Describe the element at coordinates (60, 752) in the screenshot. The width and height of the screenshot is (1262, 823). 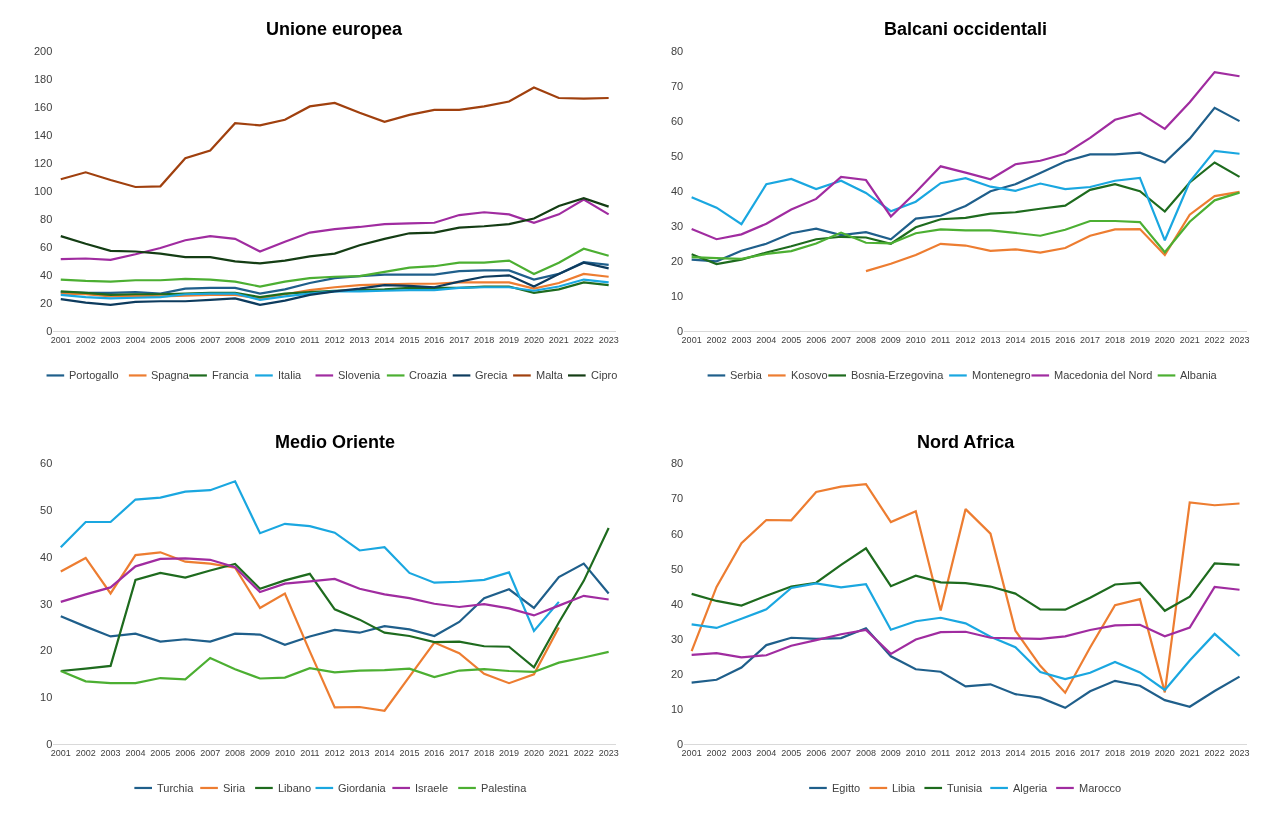
I see `x-tick-label: 2001` at that location.